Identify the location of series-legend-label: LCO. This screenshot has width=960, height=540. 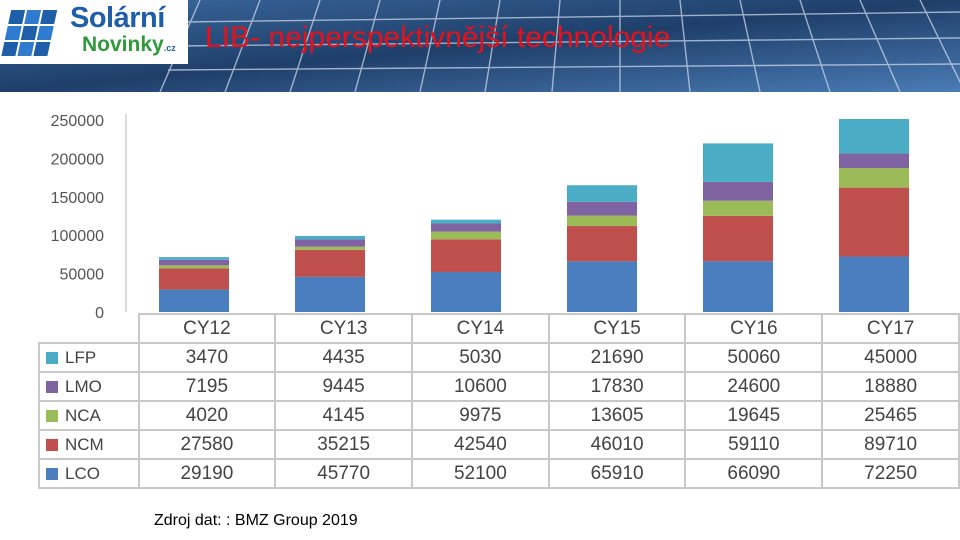
(89, 473).